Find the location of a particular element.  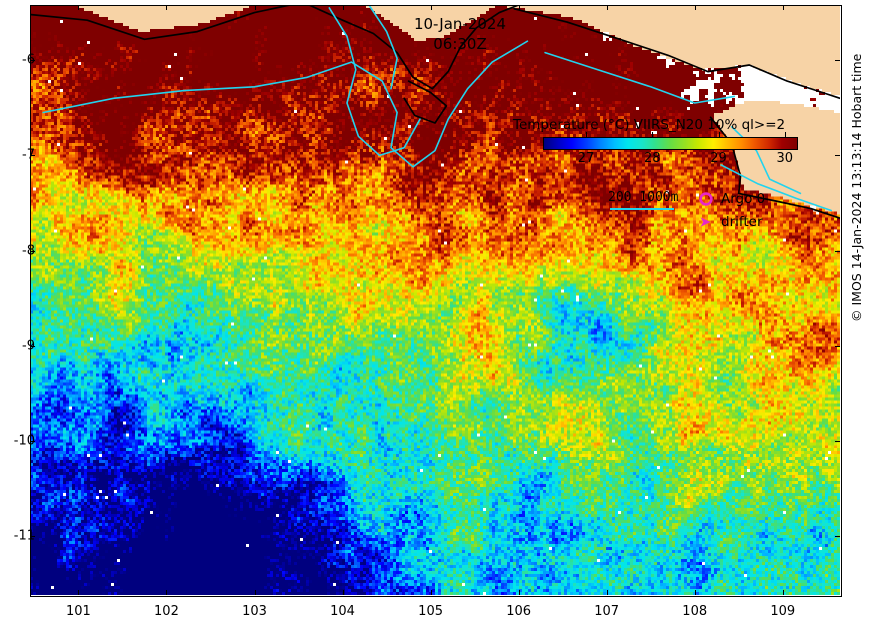

x-tick-label: 109 is located at coordinates (783, 611).